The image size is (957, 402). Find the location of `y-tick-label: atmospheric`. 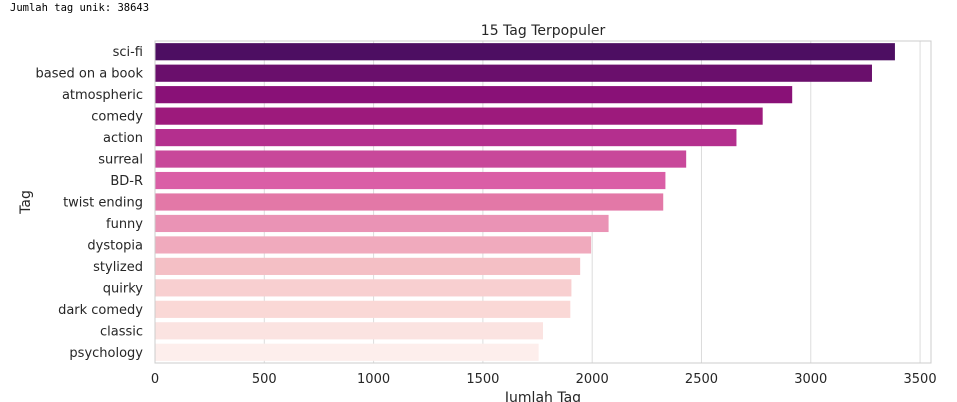

y-tick-label: atmospheric is located at coordinates (102, 95).